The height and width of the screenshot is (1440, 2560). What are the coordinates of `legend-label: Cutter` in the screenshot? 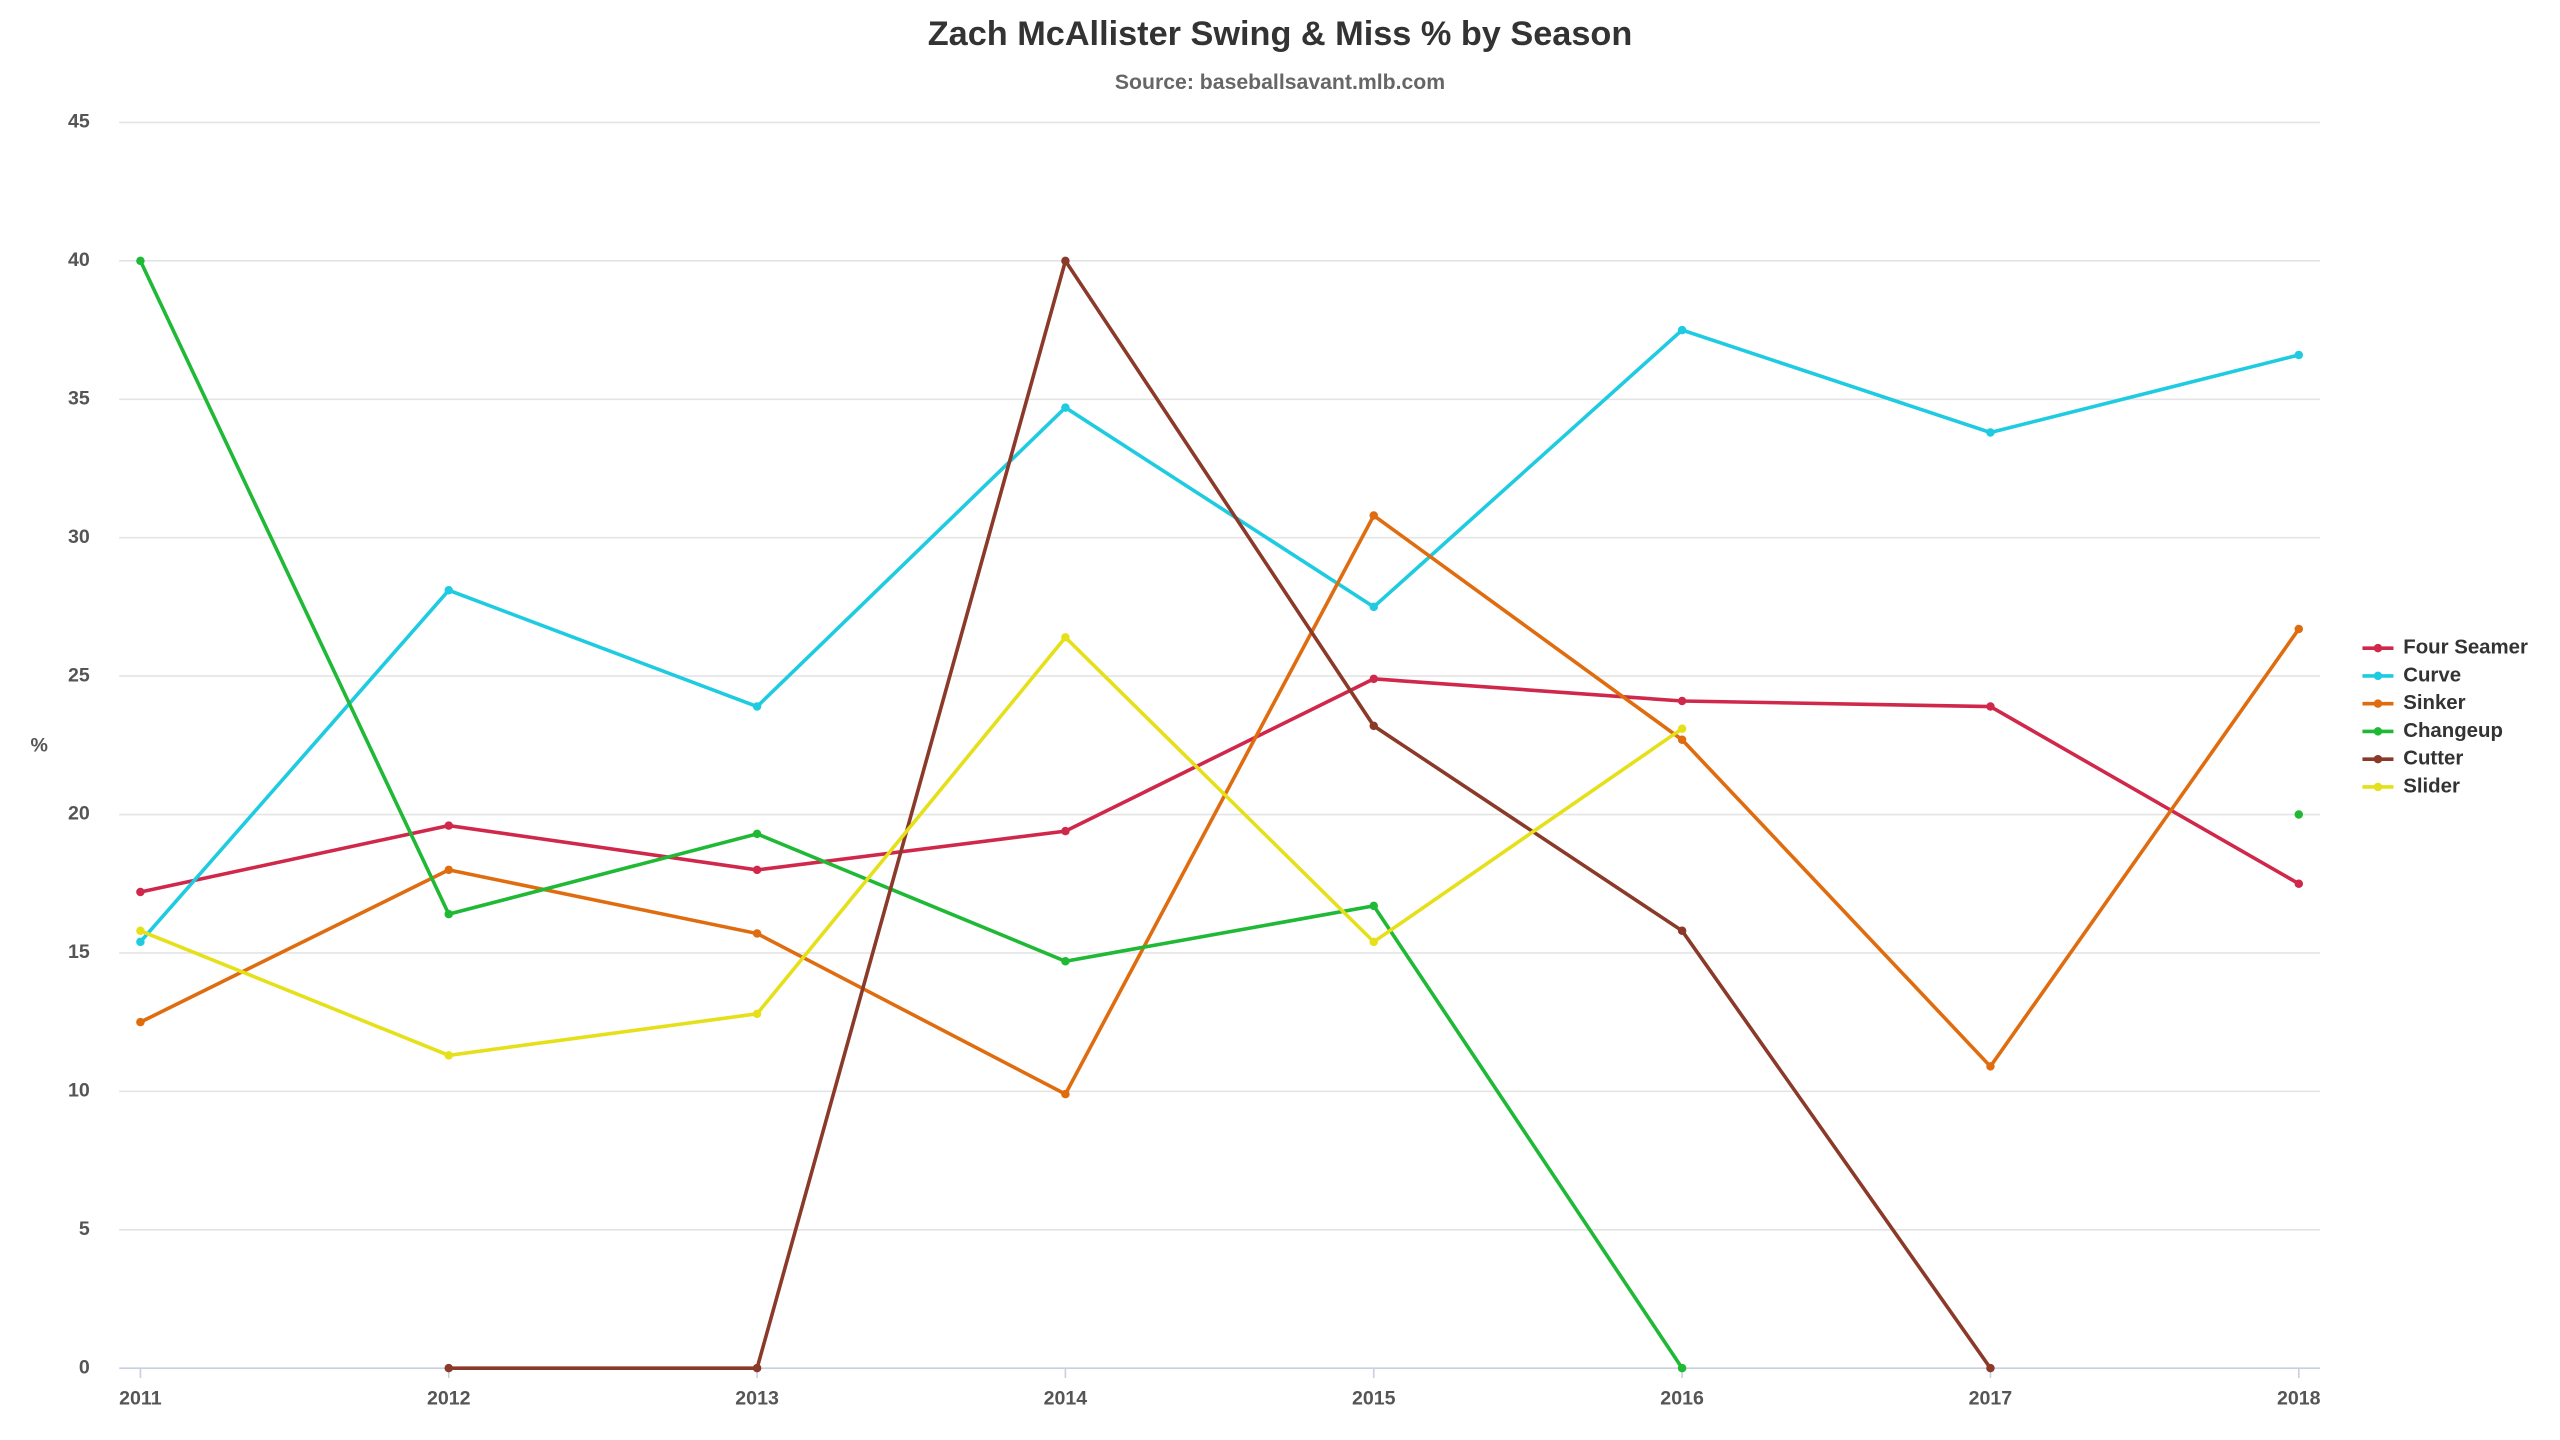 It's located at (2433, 759).